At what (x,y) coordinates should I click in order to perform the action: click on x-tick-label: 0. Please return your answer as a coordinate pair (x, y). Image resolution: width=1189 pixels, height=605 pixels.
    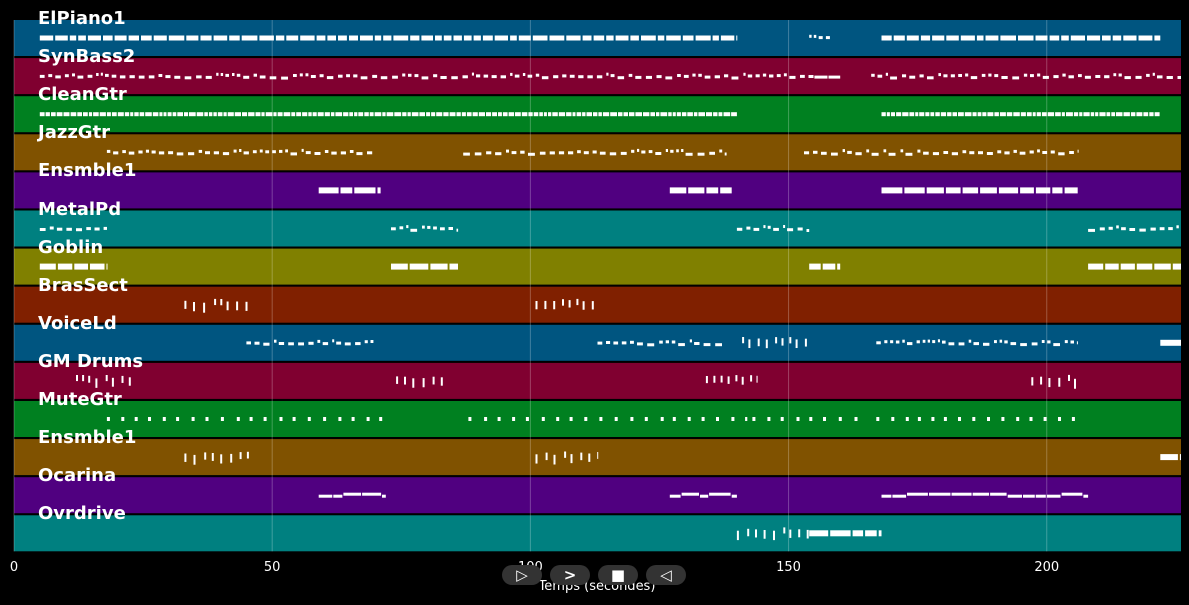
    Looking at the image, I should click on (14, 567).